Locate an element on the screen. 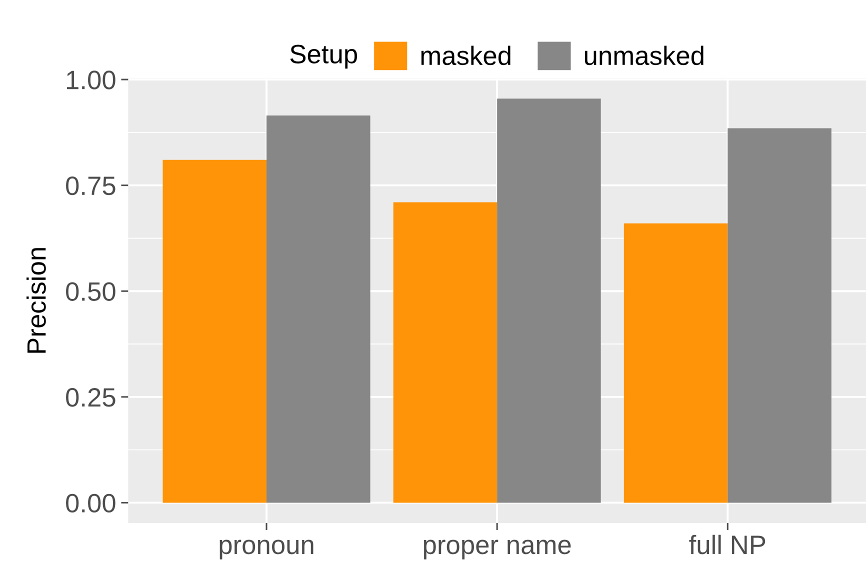  x-tick-label: full NP is located at coordinates (727, 544).